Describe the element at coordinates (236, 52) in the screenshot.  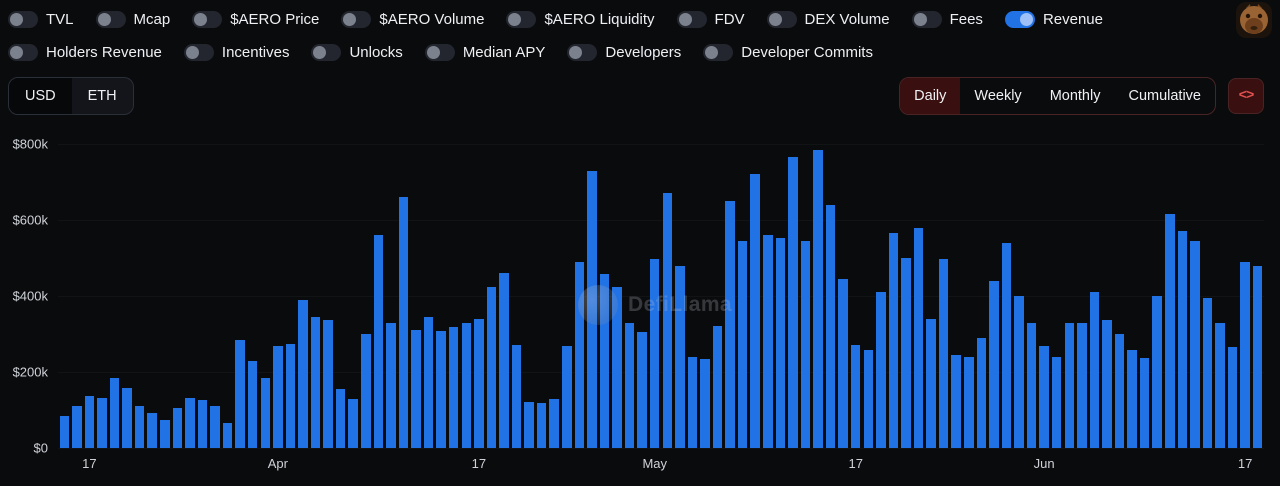
I see `metric-toggle-incentives: Incentives` at that location.